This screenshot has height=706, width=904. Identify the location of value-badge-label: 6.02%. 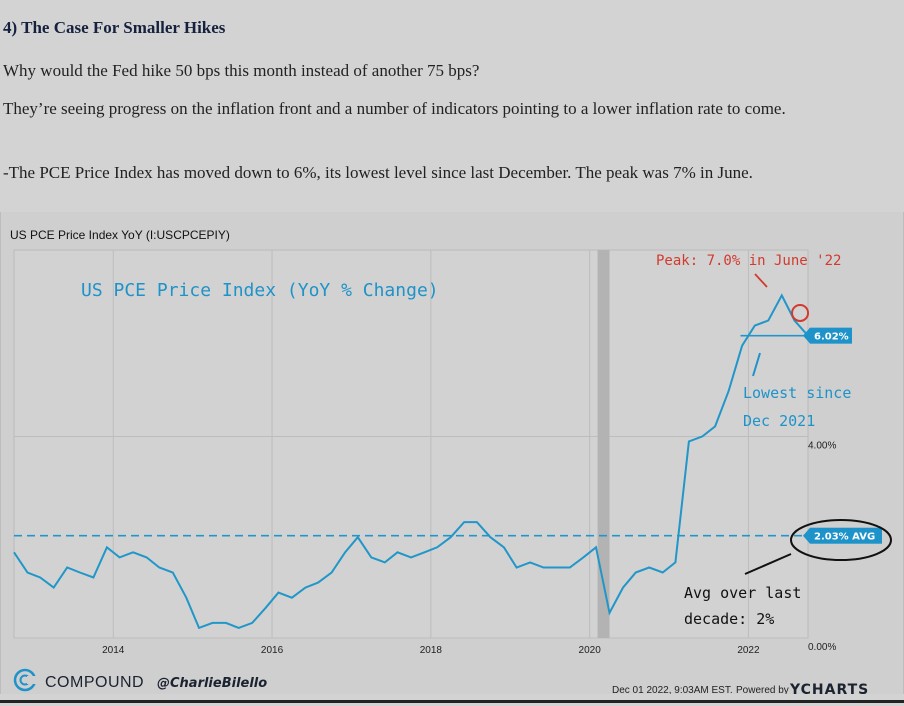
(831, 337).